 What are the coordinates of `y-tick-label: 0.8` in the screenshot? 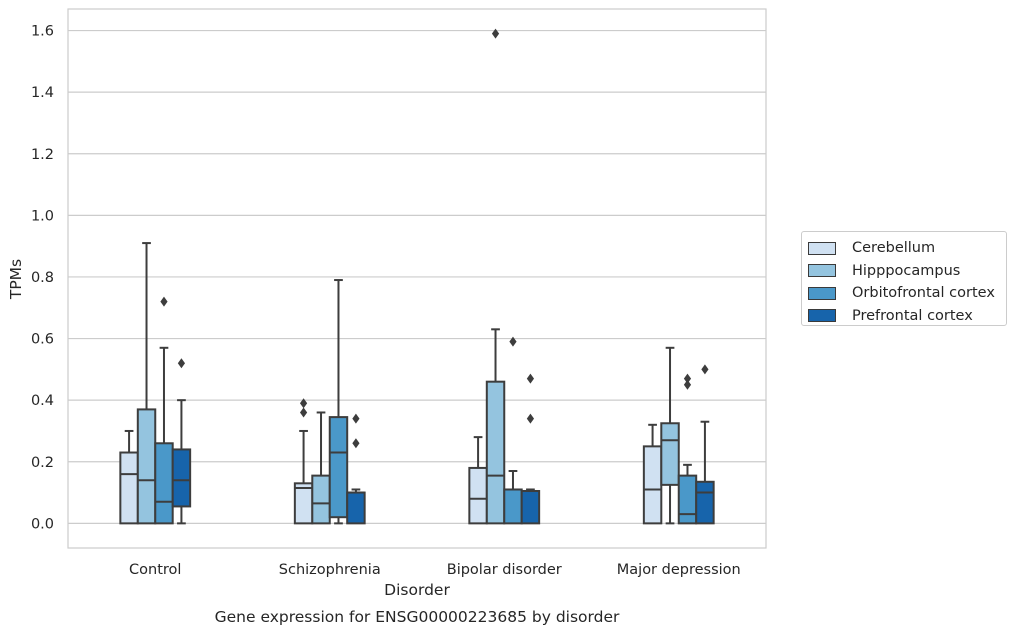 It's located at (42, 278).